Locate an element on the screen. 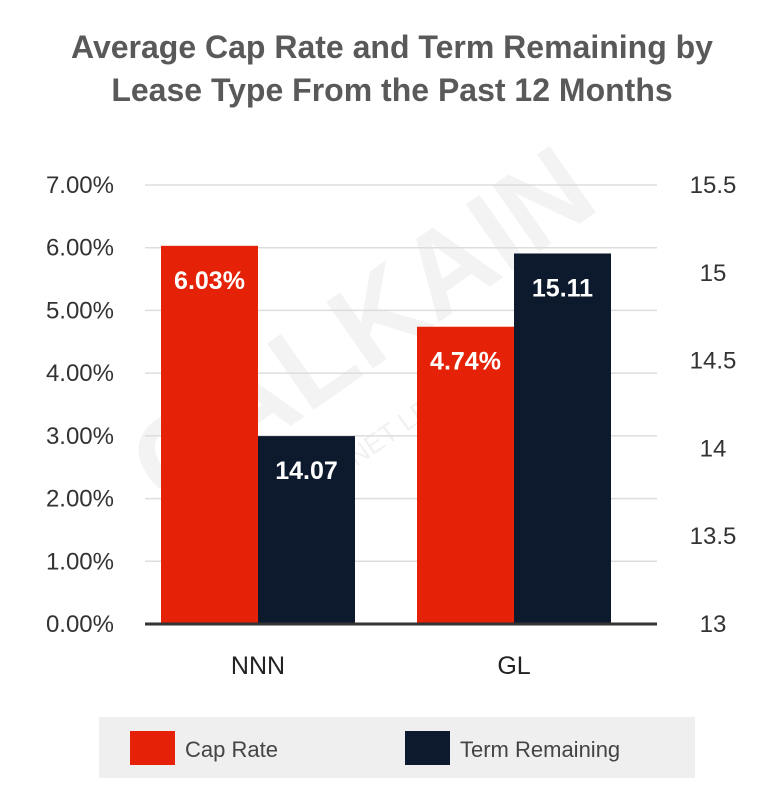  data-label-term-remaining-nnn: 14.07 is located at coordinates (306, 471).